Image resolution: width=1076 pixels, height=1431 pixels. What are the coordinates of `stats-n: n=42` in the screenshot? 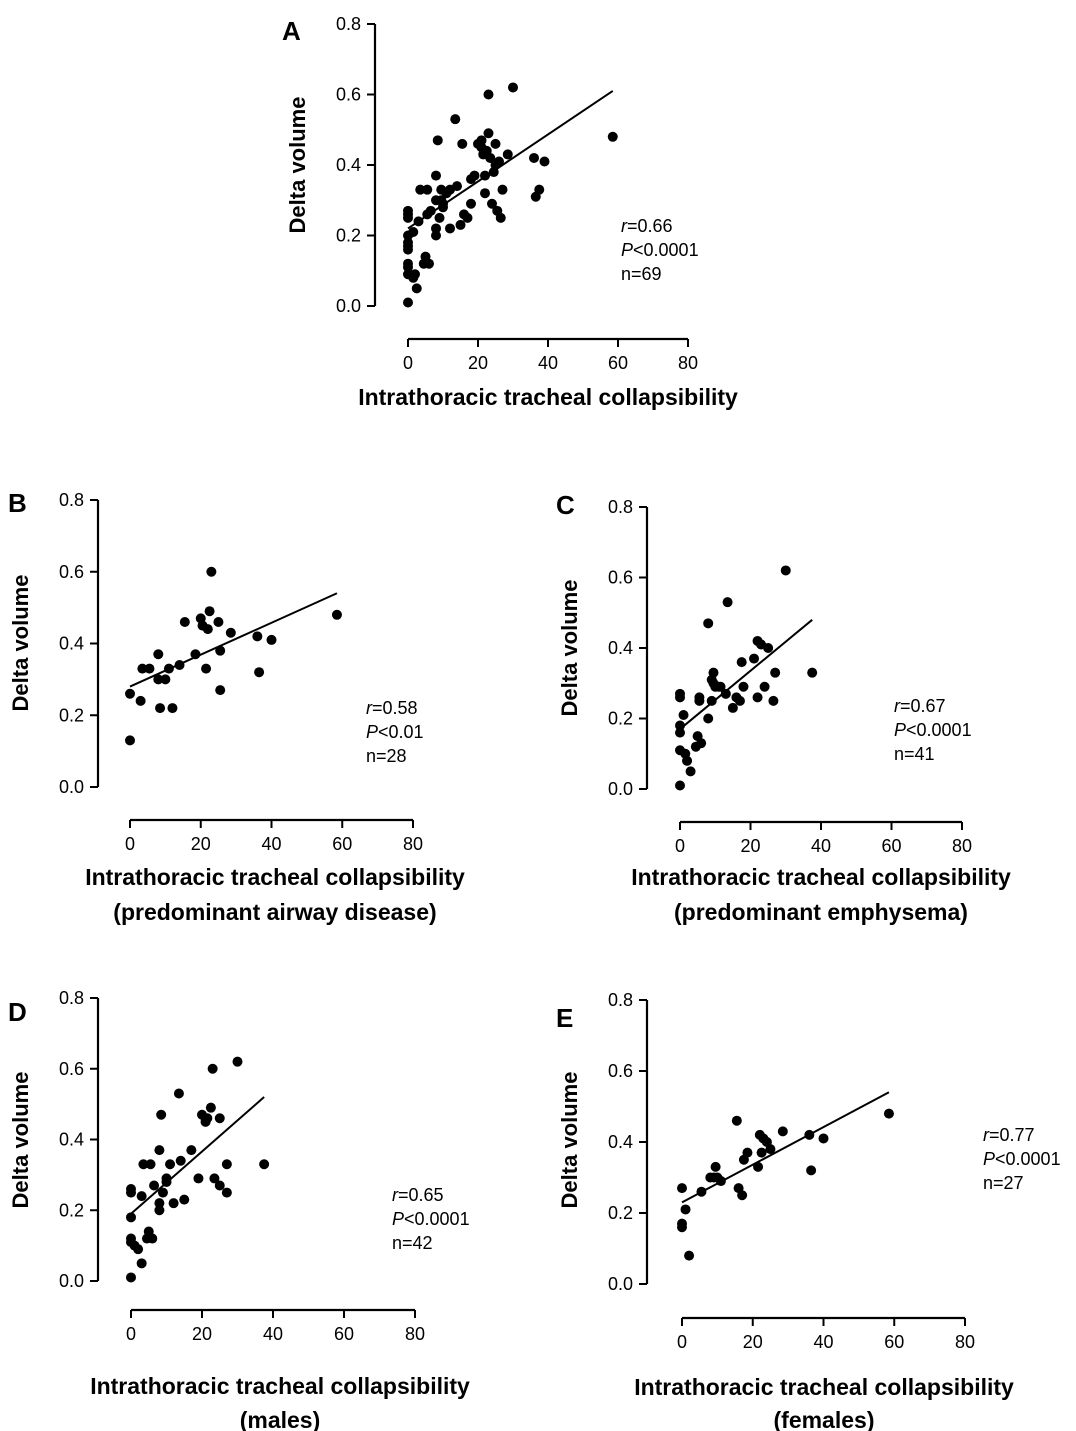 It's located at (412, 1243).